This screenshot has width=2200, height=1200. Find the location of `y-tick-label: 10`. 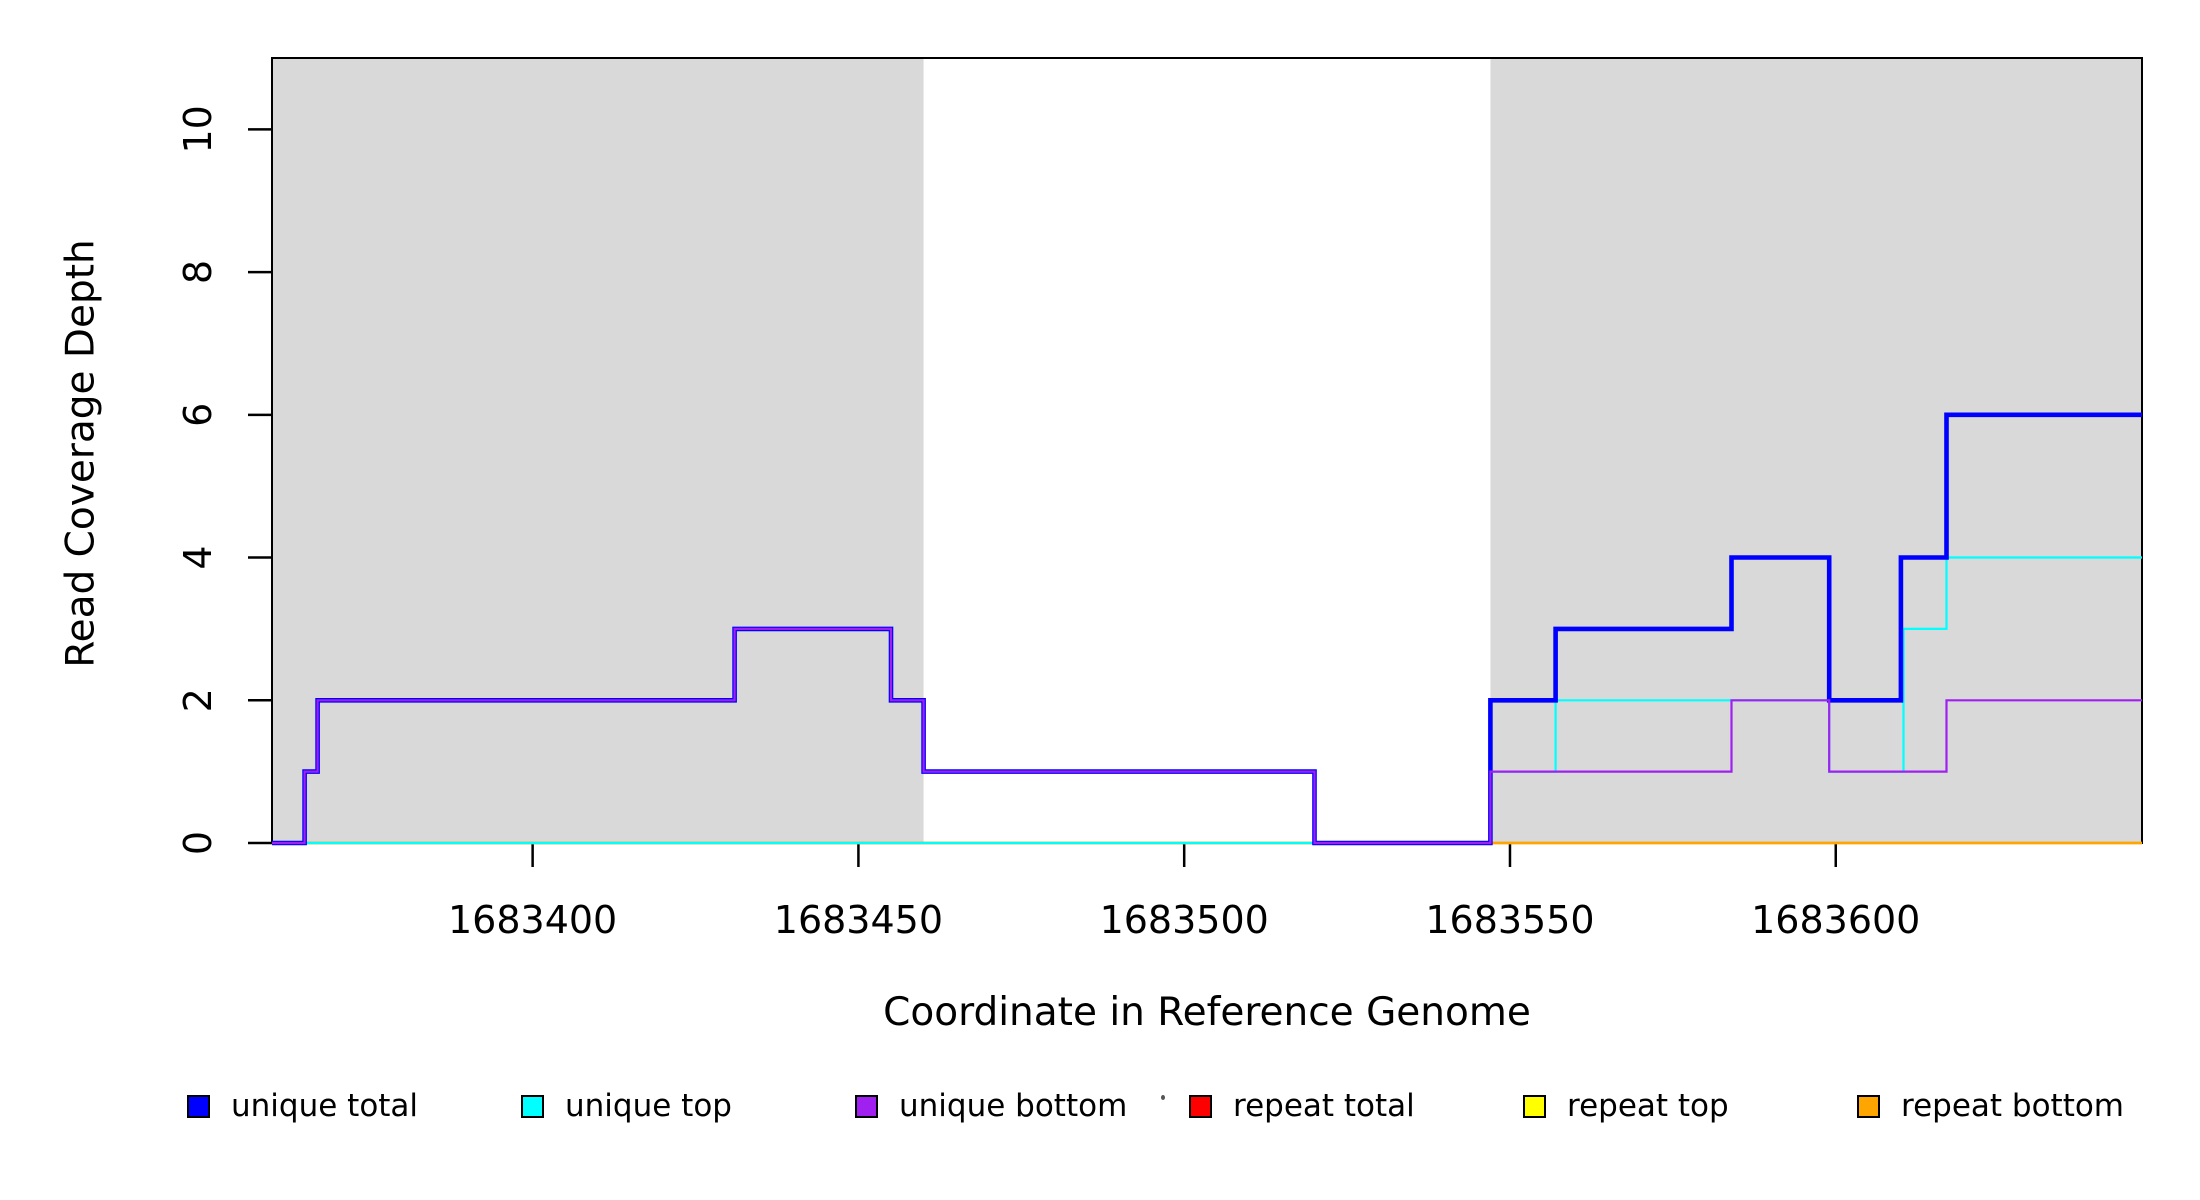

y-tick-label: 10 is located at coordinates (198, 129).